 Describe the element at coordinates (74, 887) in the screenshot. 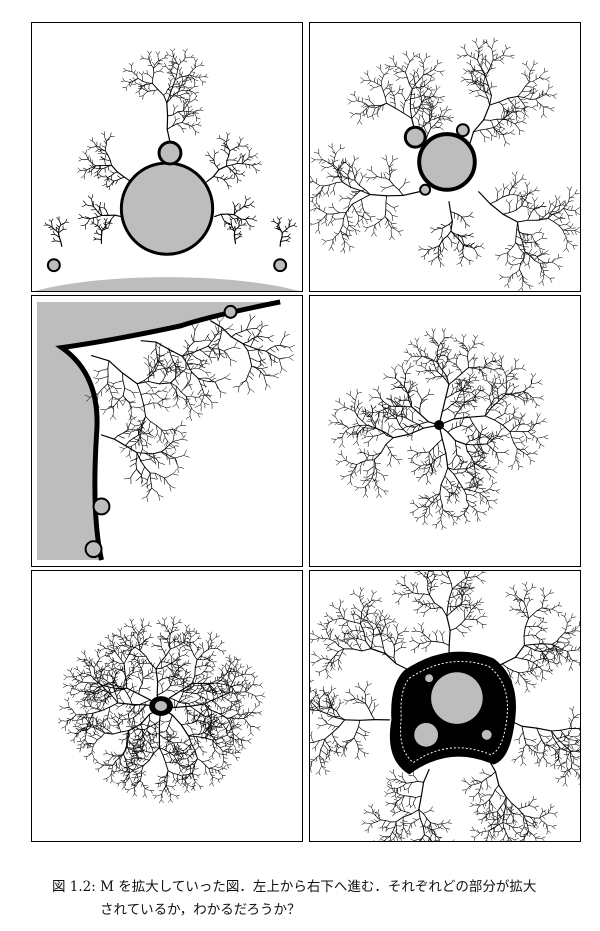

I see `caption-label: 図 1.2:` at that location.